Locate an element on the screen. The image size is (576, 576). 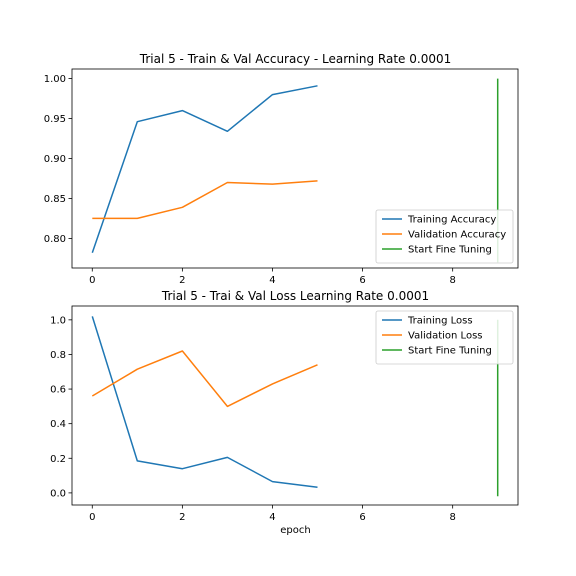
accuracy-legend-label-0: Training Accuracy is located at coordinates (451, 220).